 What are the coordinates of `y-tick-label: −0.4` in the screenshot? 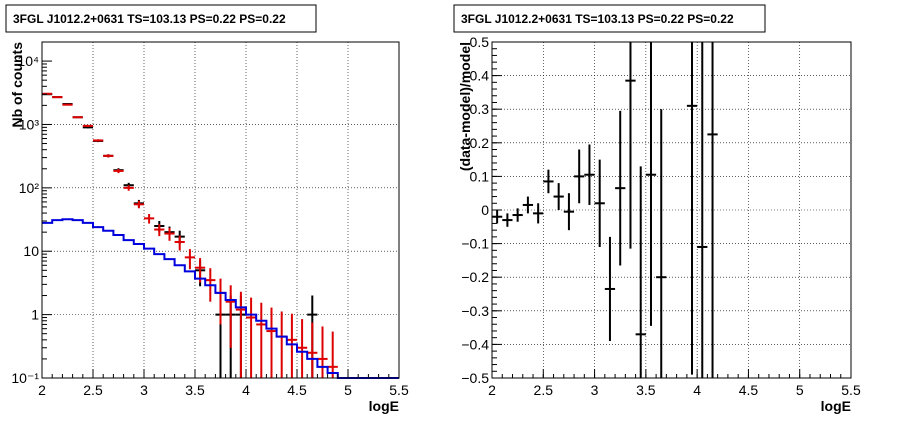 It's located at (475, 344).